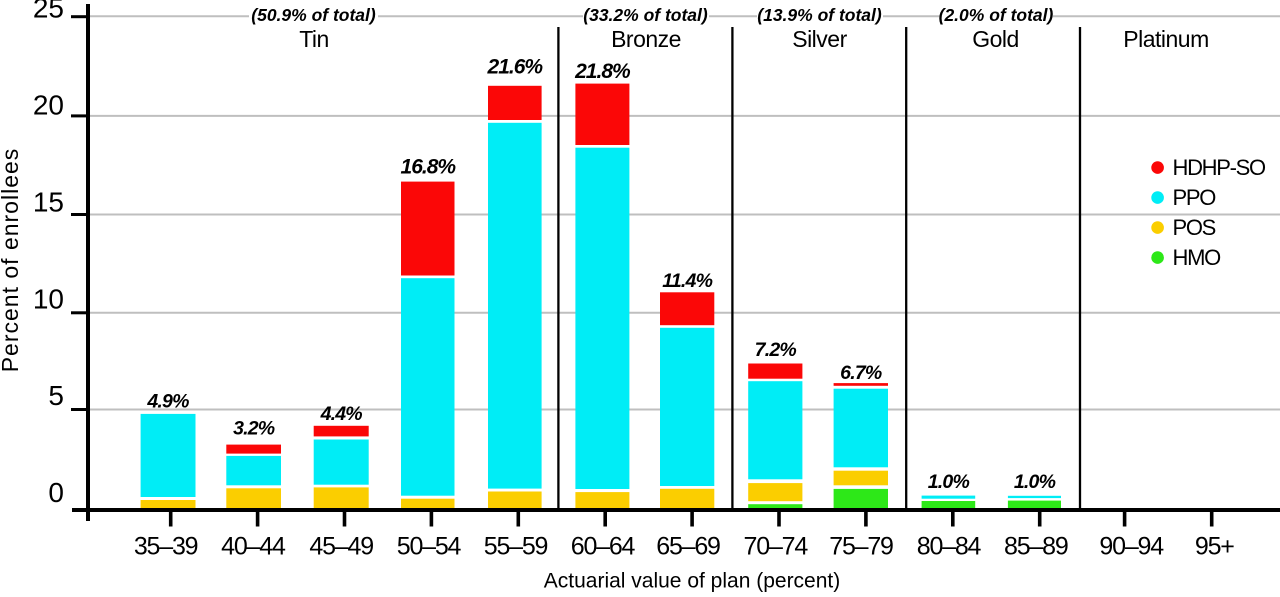 This screenshot has width=1280, height=597. What do you see at coordinates (56, 492) in the screenshot?
I see `svg-text: 0` at bounding box center [56, 492].